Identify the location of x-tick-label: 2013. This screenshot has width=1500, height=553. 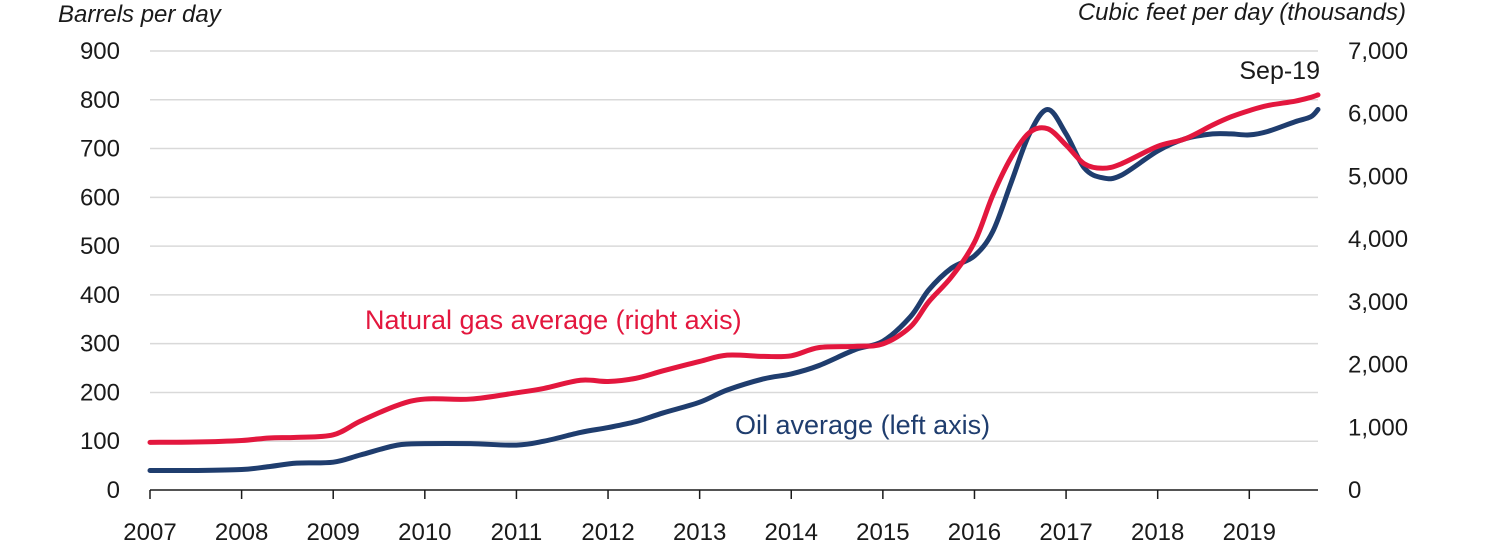
(699, 532).